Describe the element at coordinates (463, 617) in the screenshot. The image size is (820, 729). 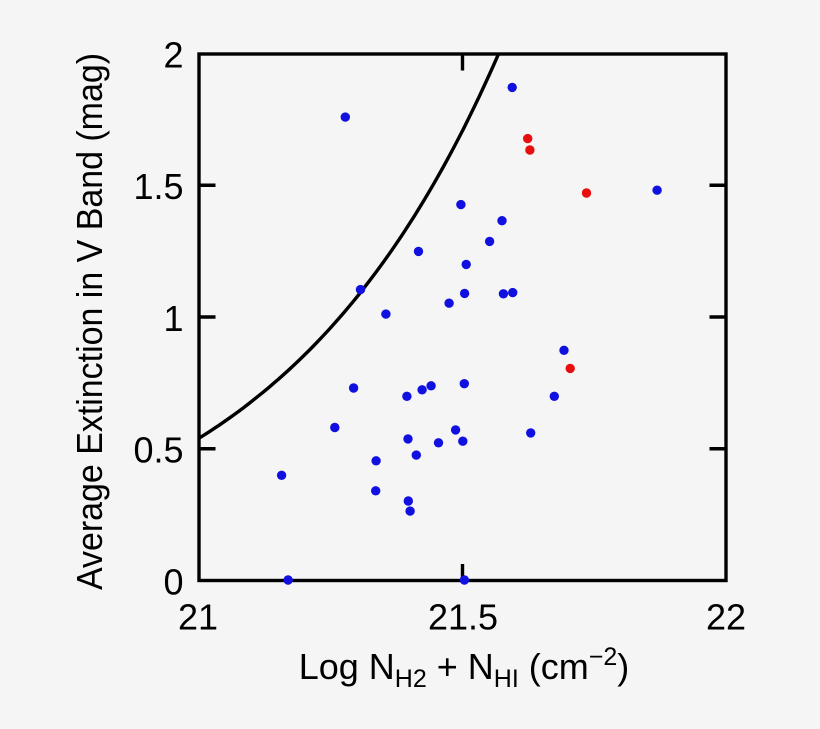
I see `svg-text: 21.5` at that location.